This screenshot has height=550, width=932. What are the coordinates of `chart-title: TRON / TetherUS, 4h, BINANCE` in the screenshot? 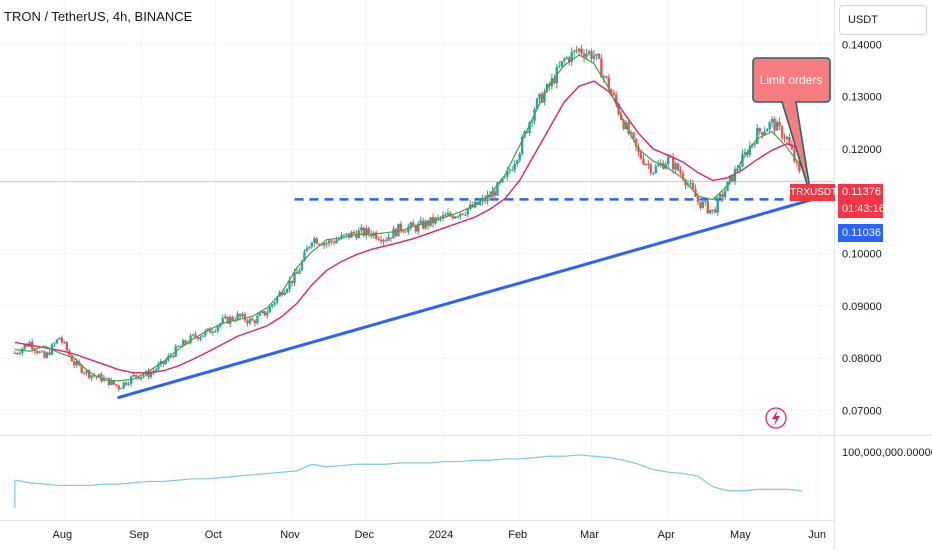 It's located at (98, 16).